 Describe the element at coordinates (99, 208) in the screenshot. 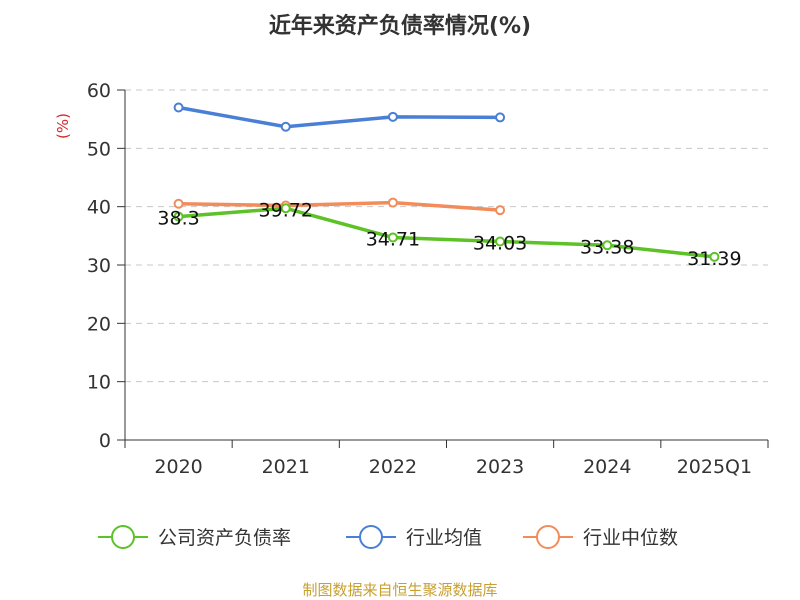

I see `y-tick-label: 40` at that location.